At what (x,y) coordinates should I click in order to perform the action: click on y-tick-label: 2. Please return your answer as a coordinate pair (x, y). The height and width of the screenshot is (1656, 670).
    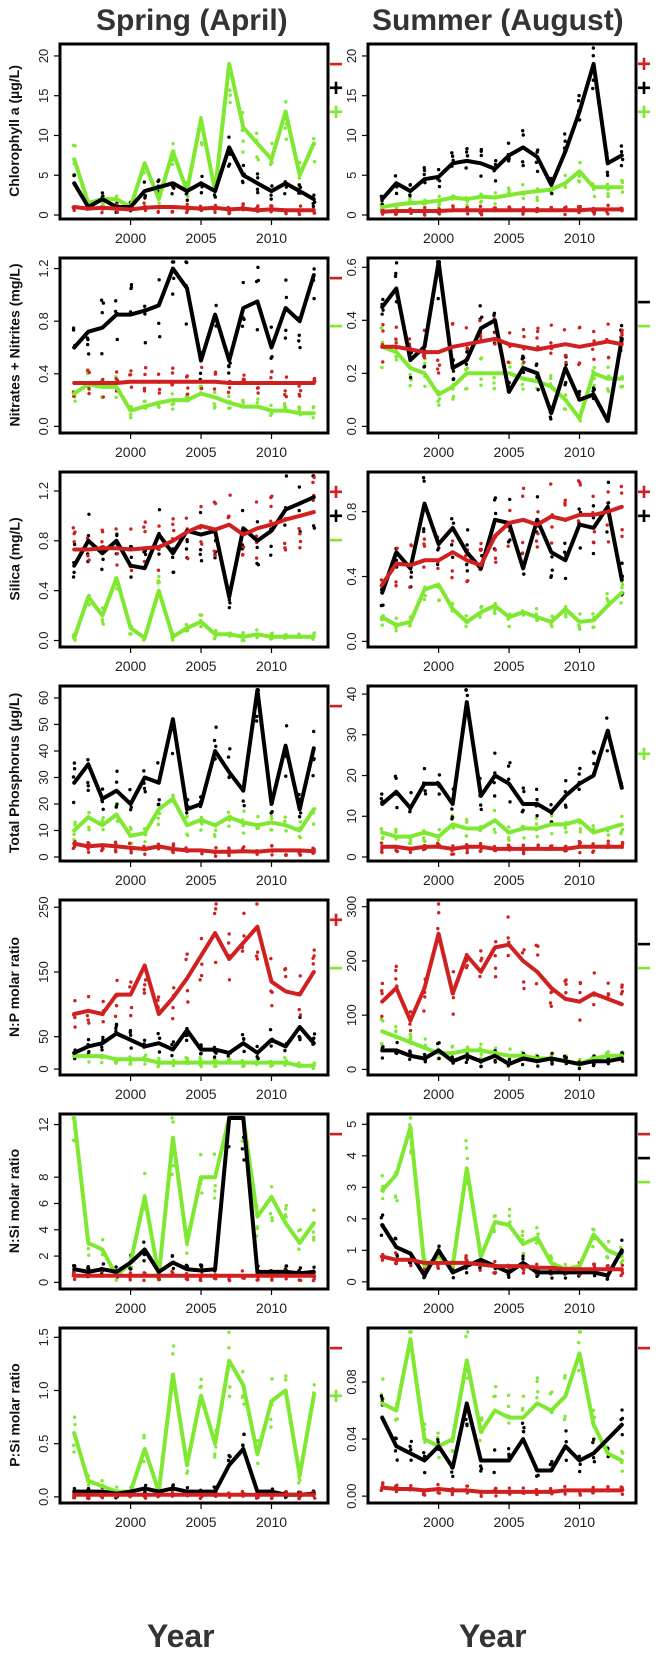
    Looking at the image, I should click on (43, 1255).